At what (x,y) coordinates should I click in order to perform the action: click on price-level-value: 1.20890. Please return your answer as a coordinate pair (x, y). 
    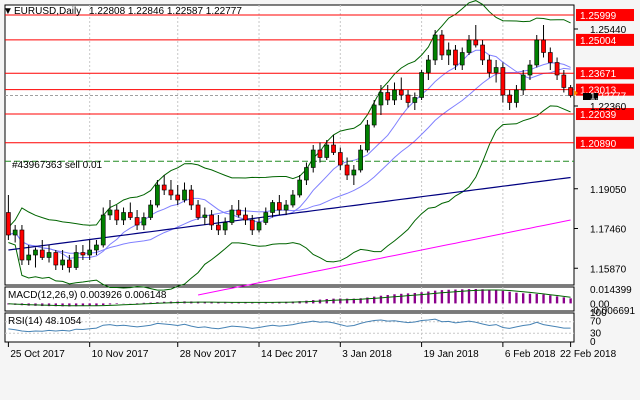
    Looking at the image, I should click on (598, 144).